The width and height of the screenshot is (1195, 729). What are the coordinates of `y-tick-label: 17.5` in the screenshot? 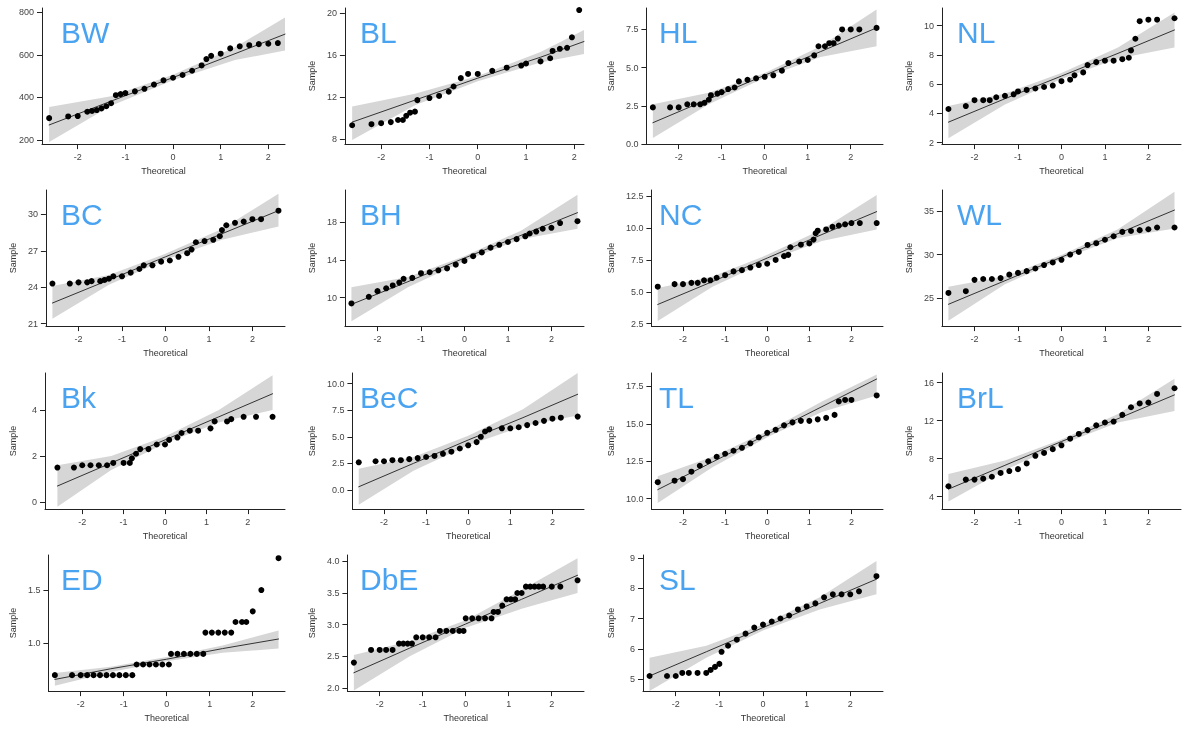 It's located at (634, 385).